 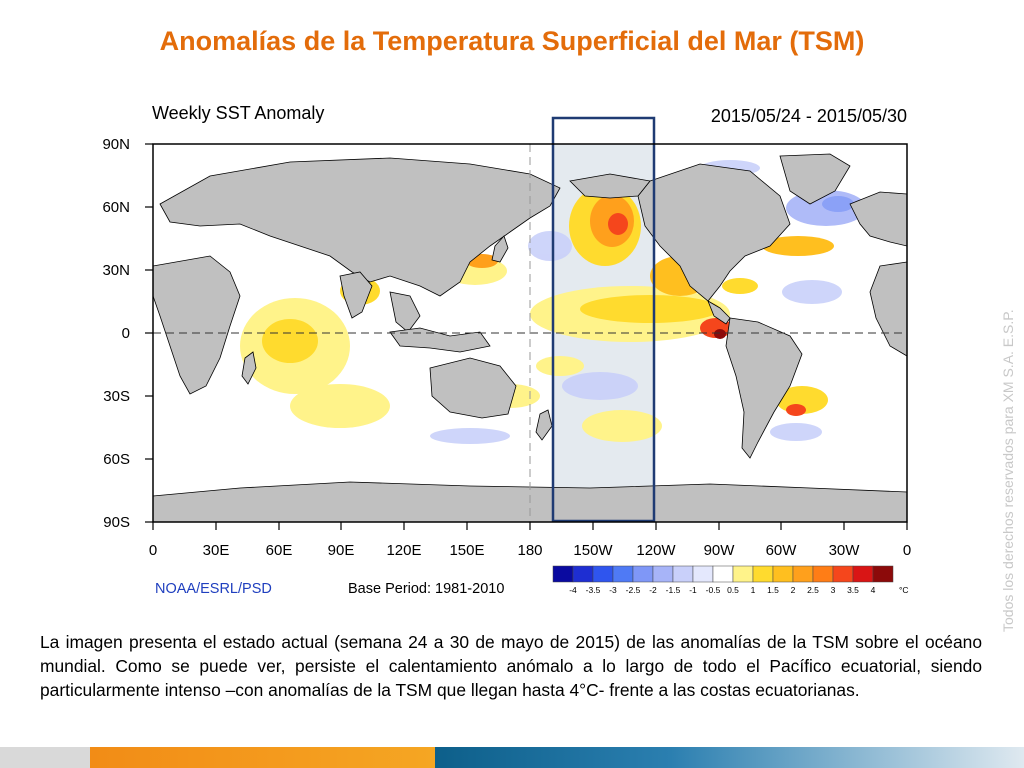 What do you see at coordinates (529, 550) in the screenshot?
I see `lon-label-180: 180` at bounding box center [529, 550].